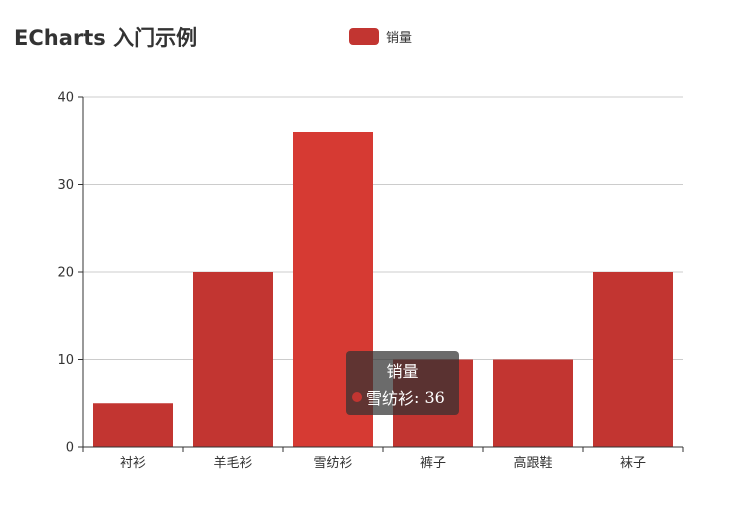 The height and width of the screenshot is (523, 745). What do you see at coordinates (532, 463) in the screenshot?
I see `x-tick-label: 高跟鞋` at bounding box center [532, 463].